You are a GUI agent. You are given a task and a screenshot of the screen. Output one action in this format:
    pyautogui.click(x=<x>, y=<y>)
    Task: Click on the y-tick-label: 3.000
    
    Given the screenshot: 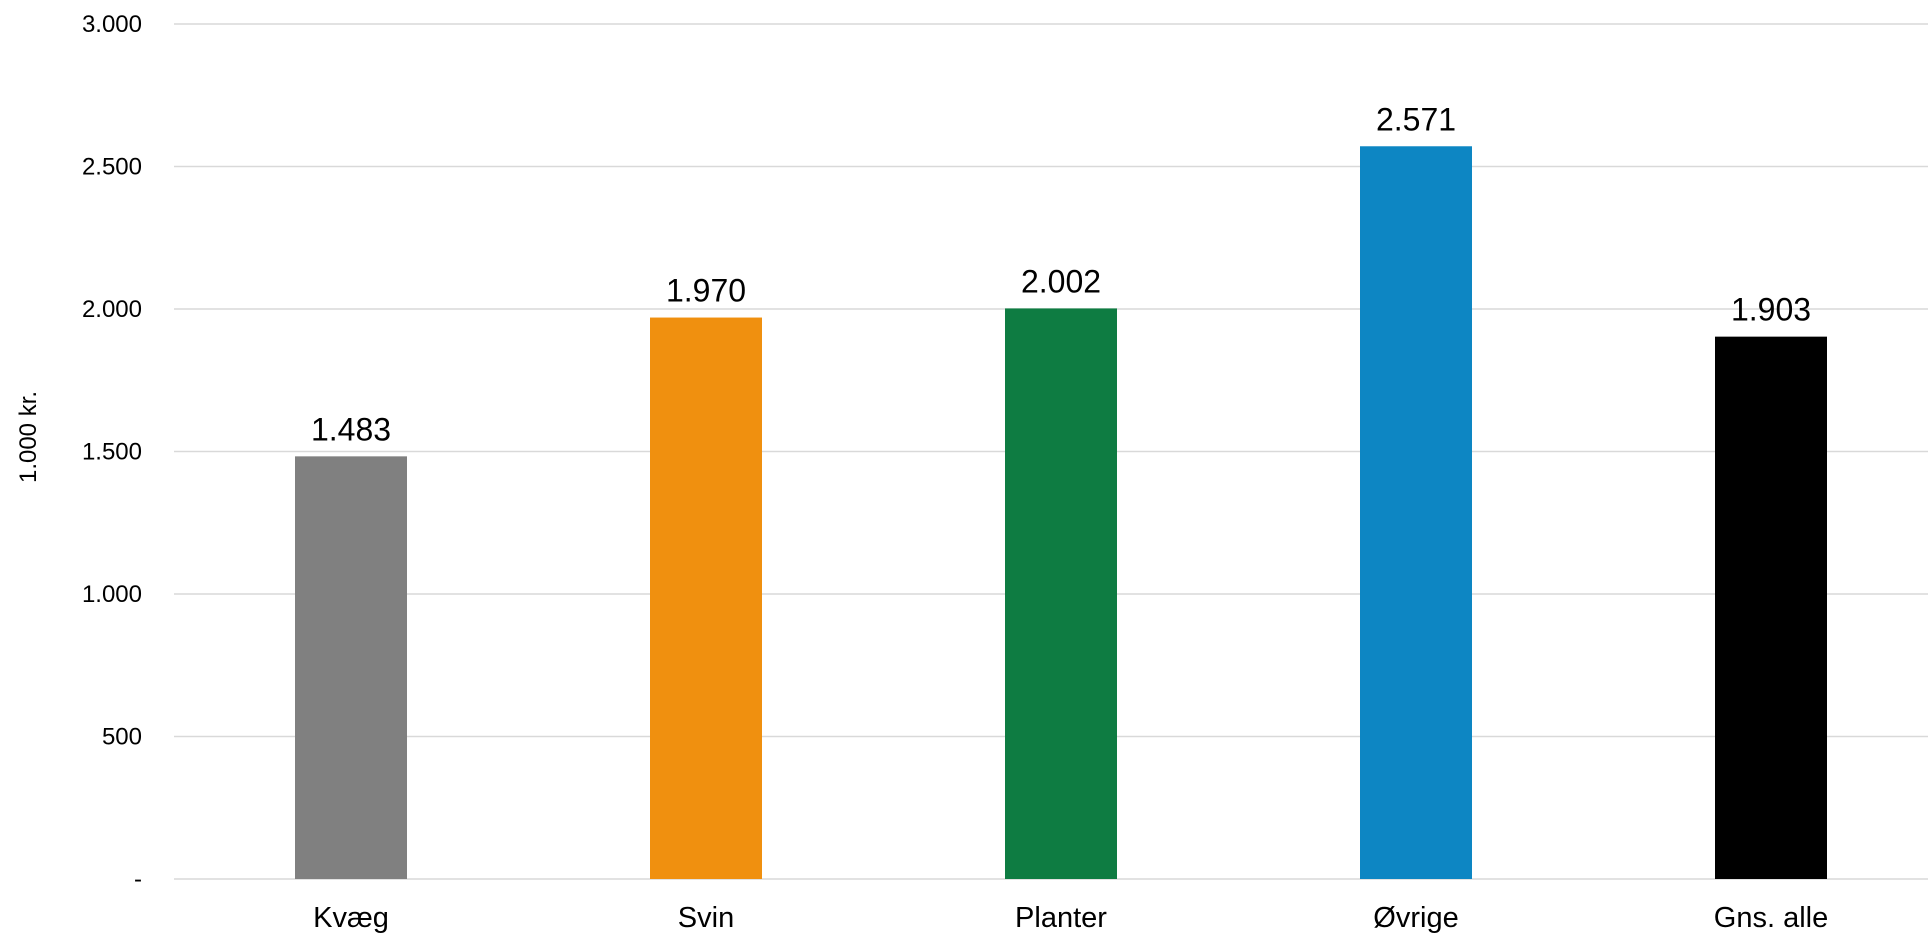 What is the action you would take?
    pyautogui.click(x=112, y=24)
    